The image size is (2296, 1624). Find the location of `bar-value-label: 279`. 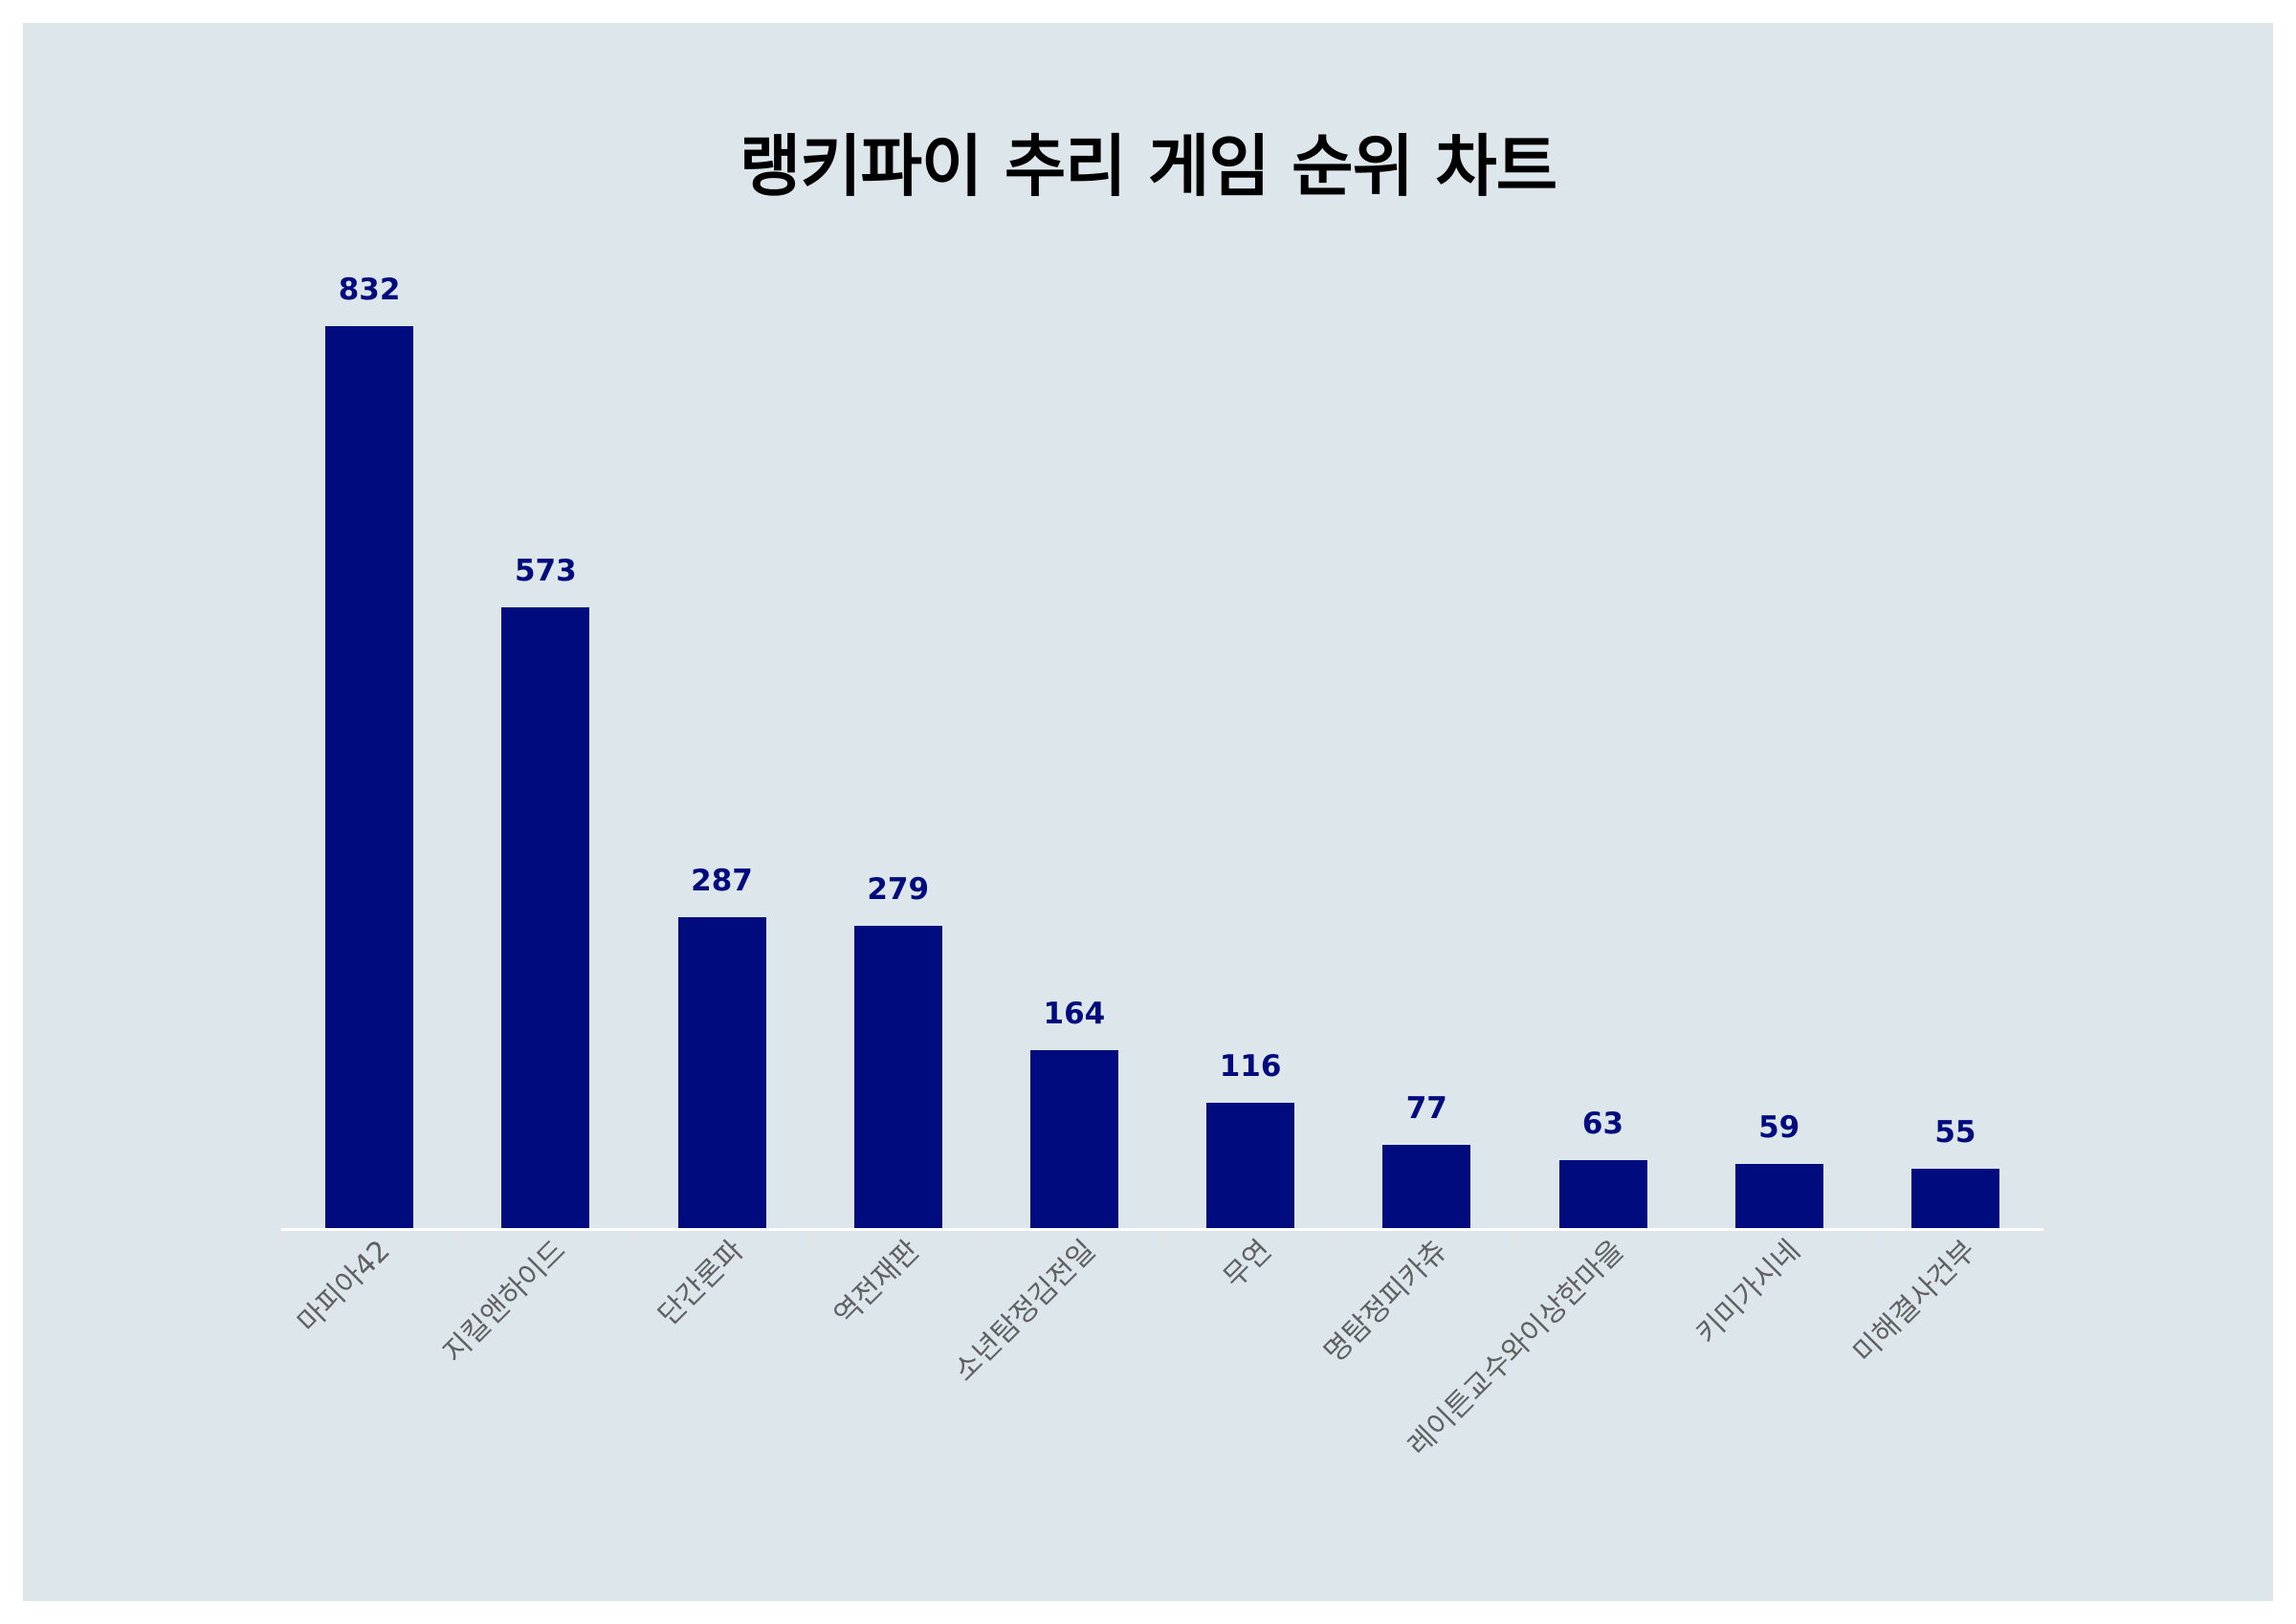

bar-value-label: 279 is located at coordinates (899, 889).